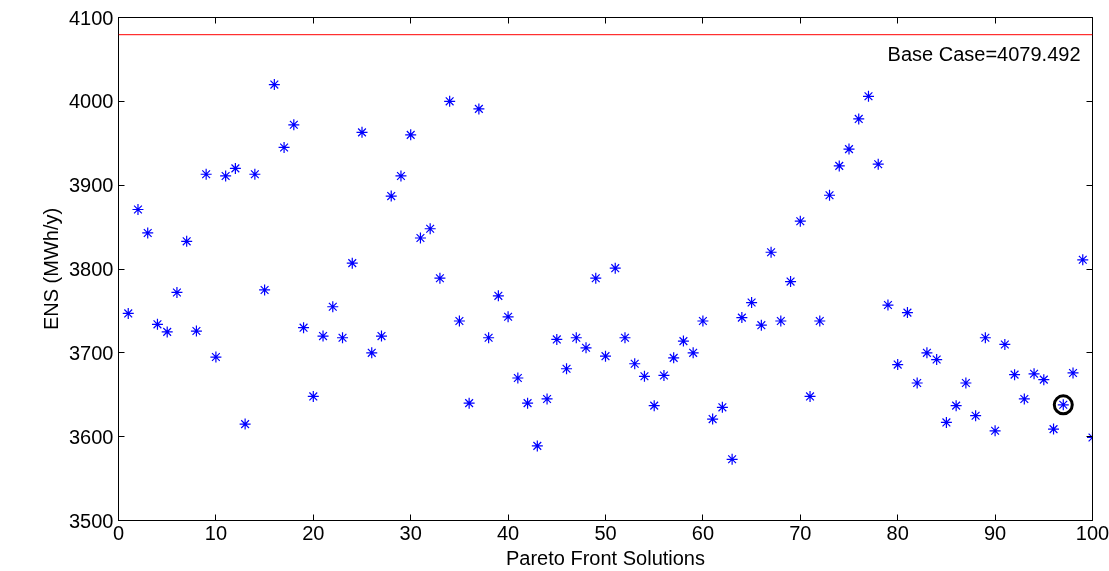 This screenshot has width=1109, height=571. I want to click on x-tick-label: 20, so click(313, 532).